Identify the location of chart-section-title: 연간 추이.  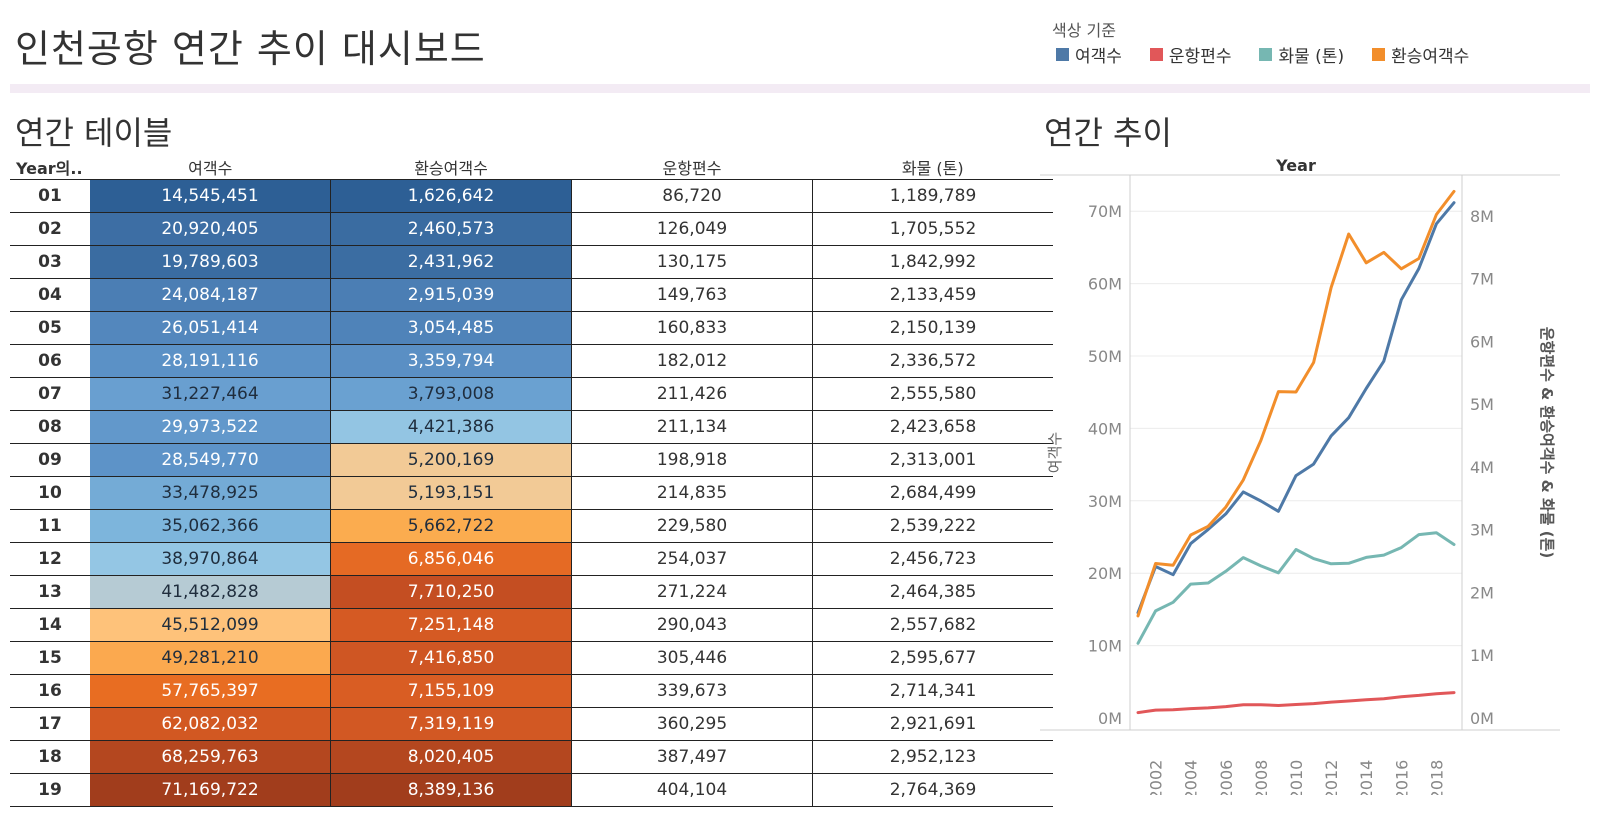
(1108, 133).